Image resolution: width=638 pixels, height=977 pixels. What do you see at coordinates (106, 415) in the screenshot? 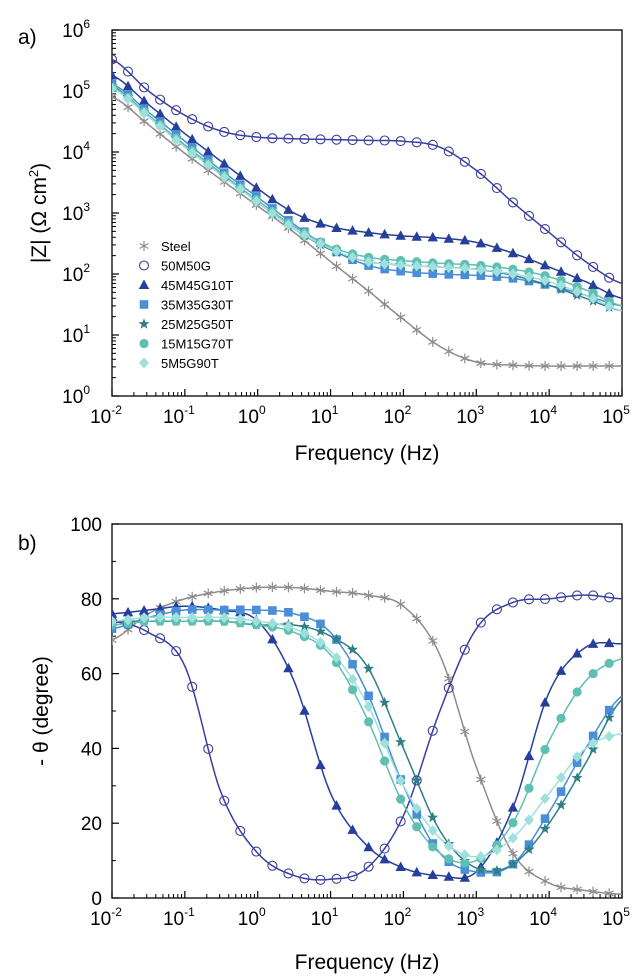
I see `x-tick-label: 10⁻²` at bounding box center [106, 415].